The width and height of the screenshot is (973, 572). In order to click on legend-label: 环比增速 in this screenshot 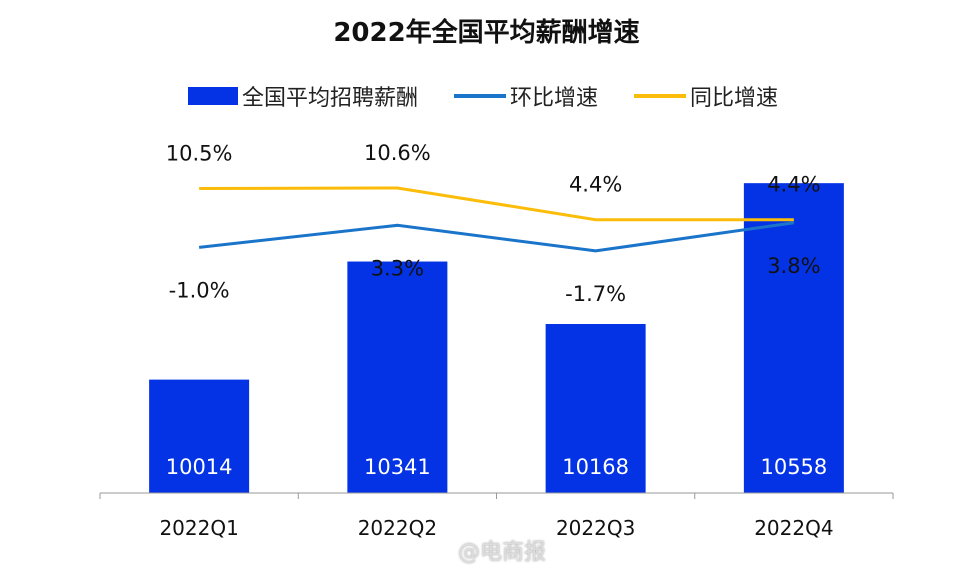, I will do `click(554, 98)`.